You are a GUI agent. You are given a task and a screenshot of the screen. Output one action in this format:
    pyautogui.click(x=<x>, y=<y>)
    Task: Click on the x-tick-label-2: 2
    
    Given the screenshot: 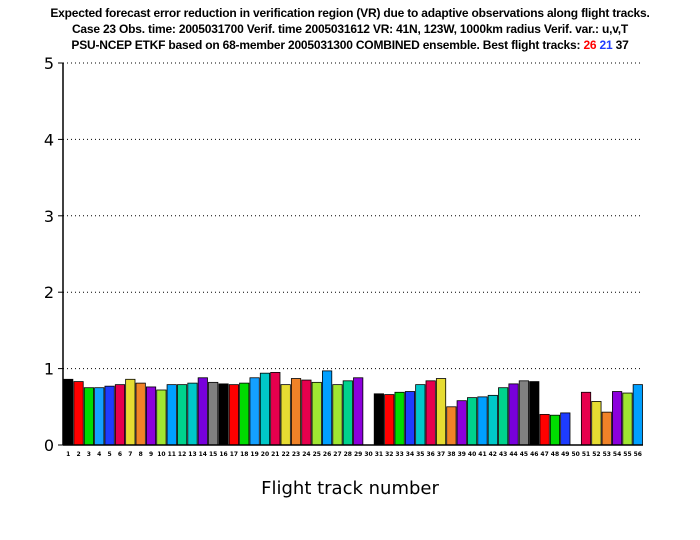 What is the action you would take?
    pyautogui.click(x=78, y=454)
    